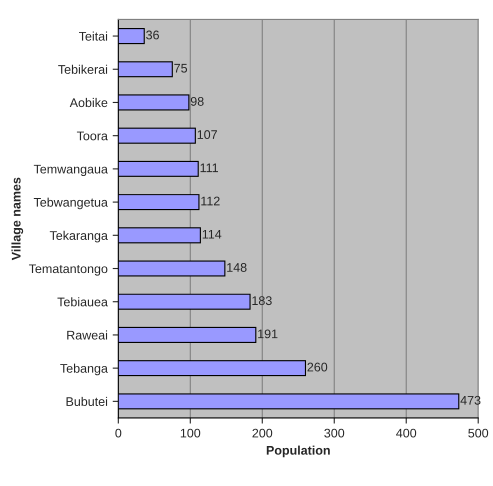  What do you see at coordinates (87, 401) in the screenshot?
I see `y-tick-label: Bubutei` at bounding box center [87, 401].